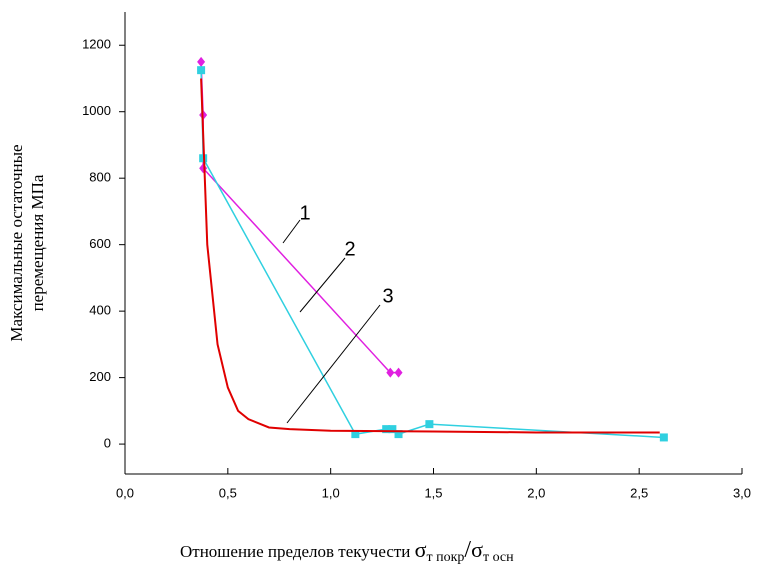 The width and height of the screenshot is (757, 571). What do you see at coordinates (498, 557) in the screenshot?
I see `x-label-sub: т осн` at bounding box center [498, 557].